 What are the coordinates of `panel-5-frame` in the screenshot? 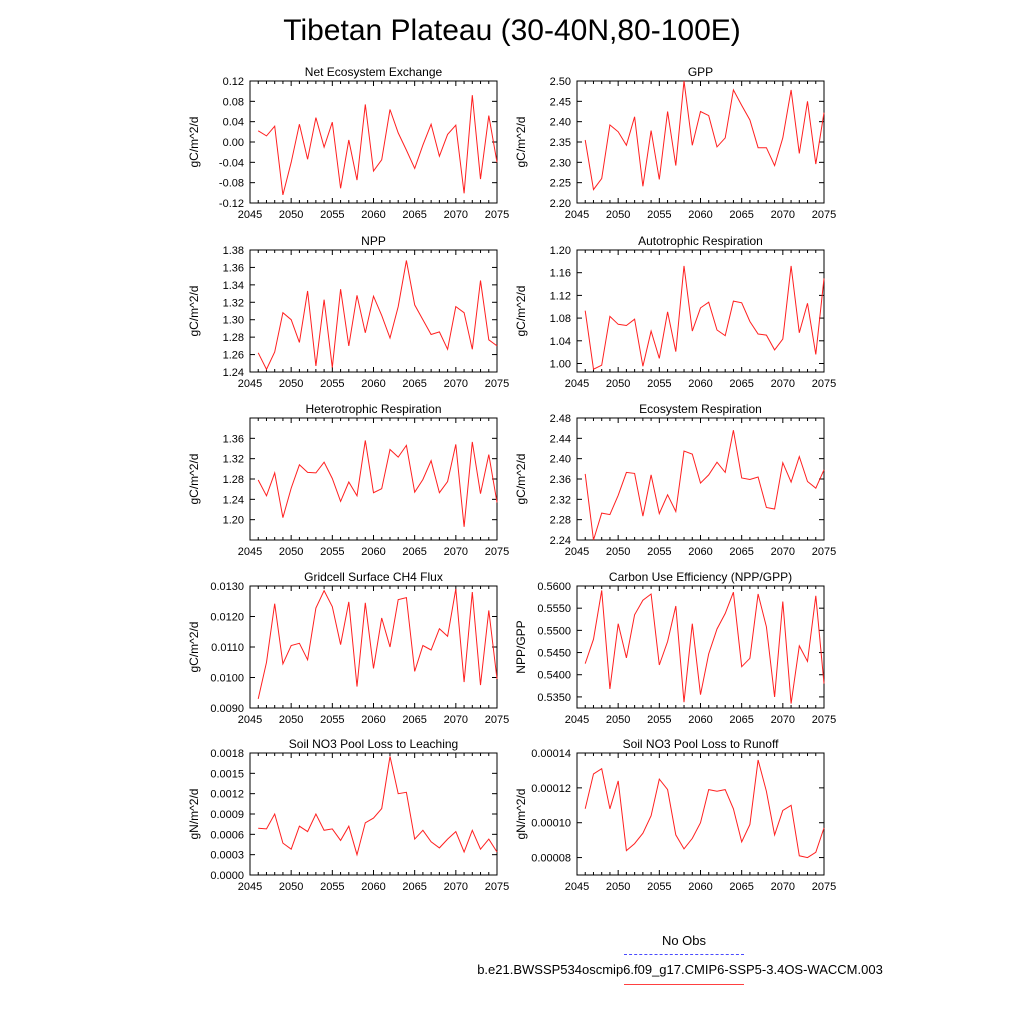 It's located at (373, 479).